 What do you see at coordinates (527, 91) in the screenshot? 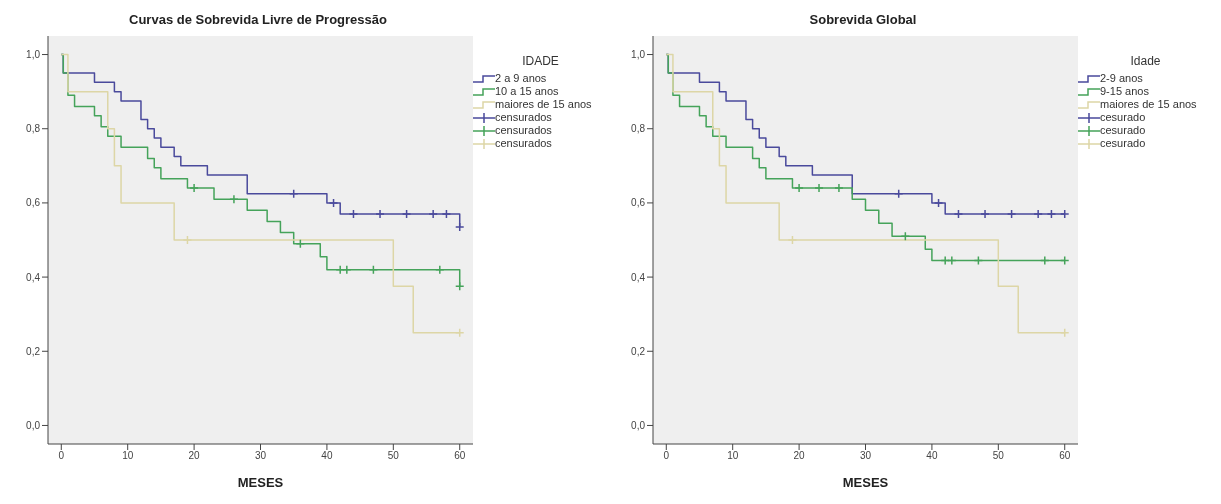
I see `legend-label: 10 a 15 anos` at bounding box center [527, 91].